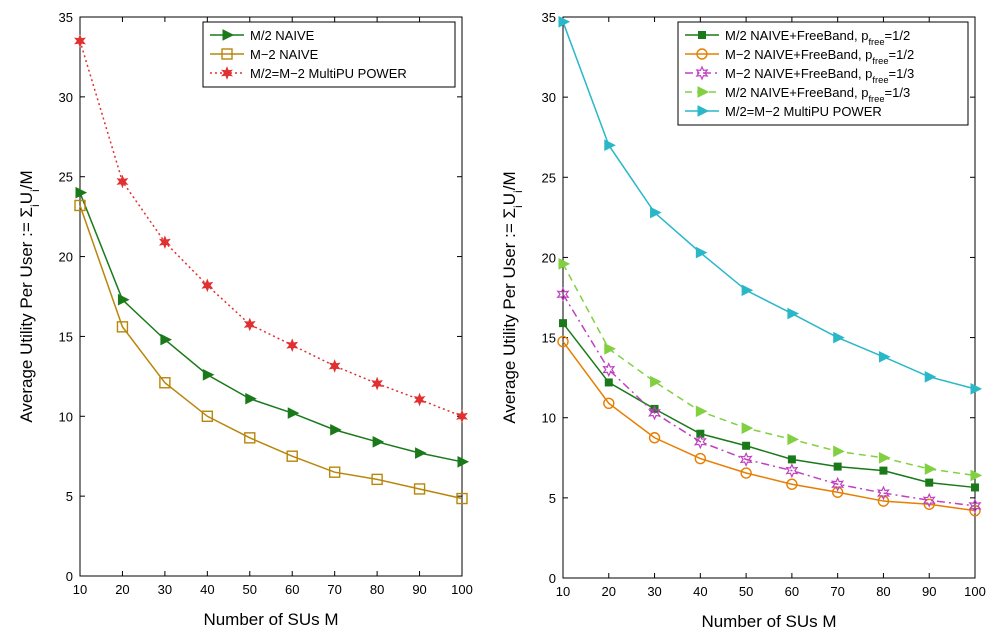  I want to click on text-run: M/2 NAIVE+FreeBand, p, so click(796, 35).